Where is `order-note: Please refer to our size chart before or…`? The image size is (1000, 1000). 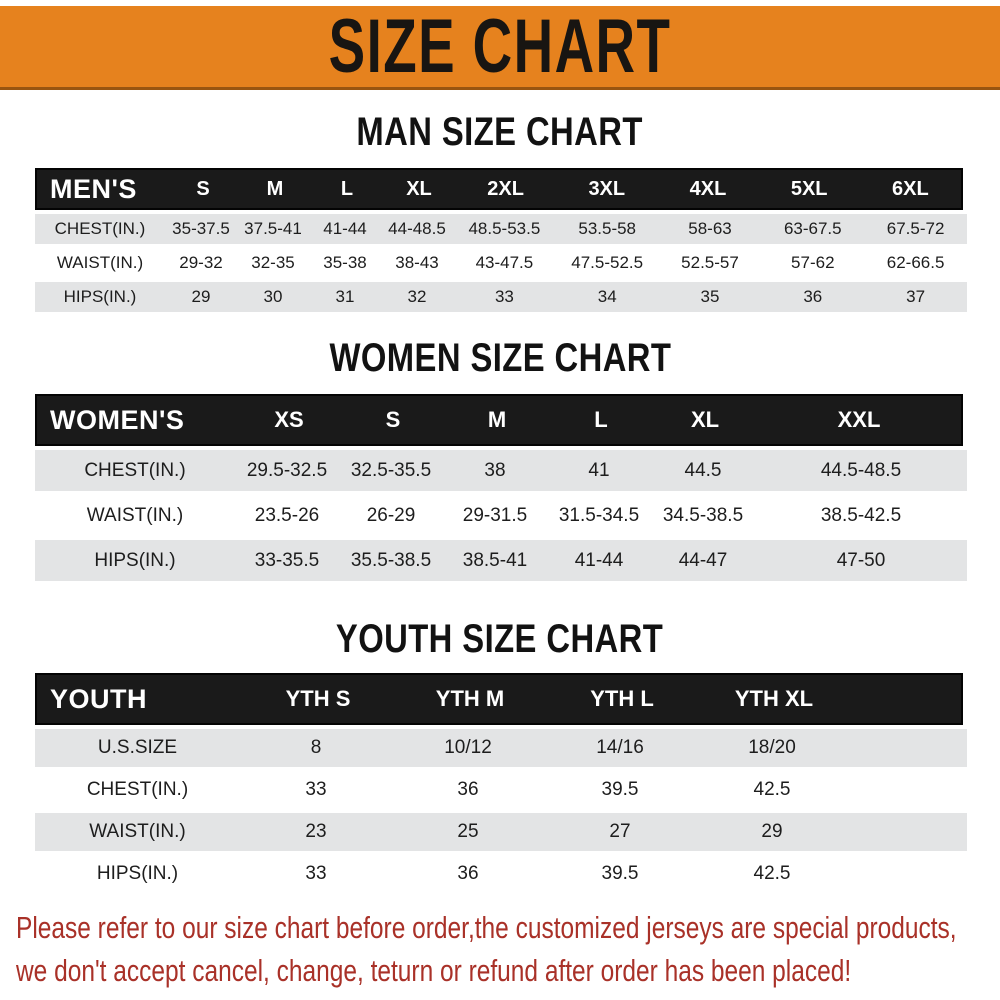
order-note: Please refer to our size chart before or… is located at coordinates (508, 952).